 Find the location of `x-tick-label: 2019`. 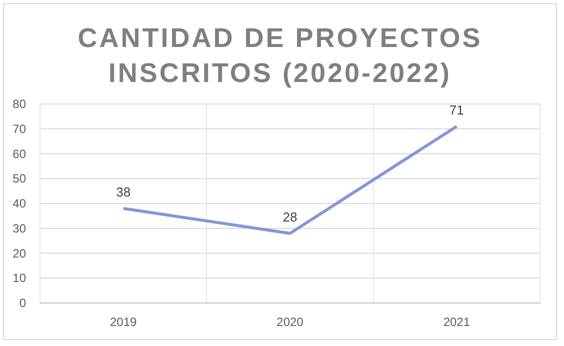

x-tick-label: 2019 is located at coordinates (124, 322).